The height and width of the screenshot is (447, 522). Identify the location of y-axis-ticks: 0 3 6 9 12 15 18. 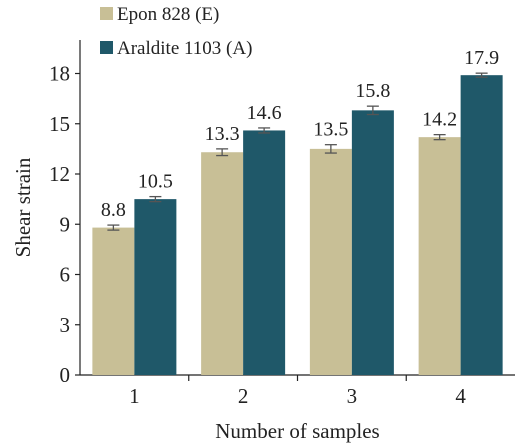
(64, 224).